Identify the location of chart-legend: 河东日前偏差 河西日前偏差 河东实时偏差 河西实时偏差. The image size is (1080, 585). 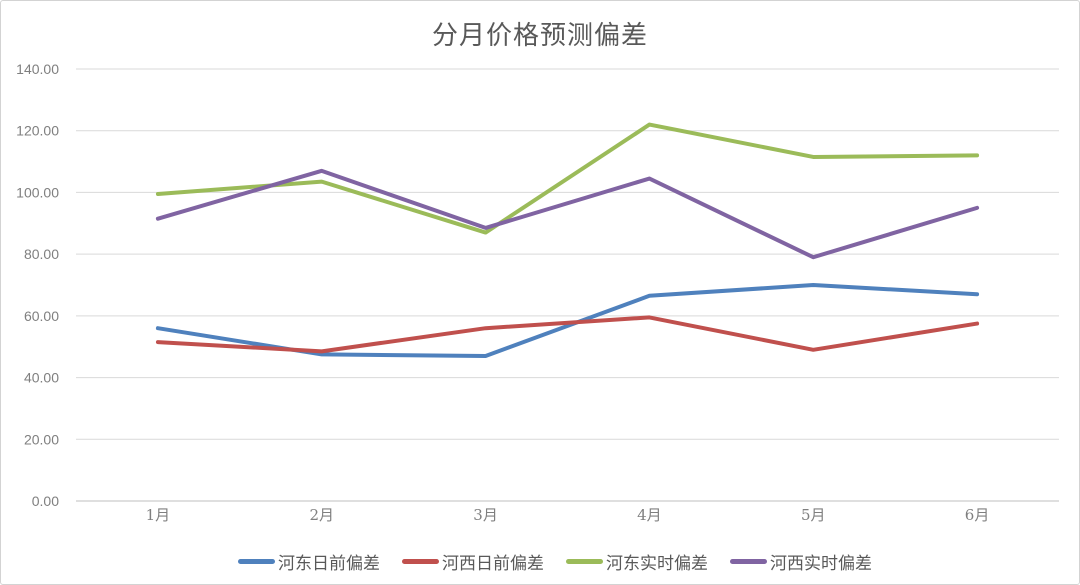
(555, 561).